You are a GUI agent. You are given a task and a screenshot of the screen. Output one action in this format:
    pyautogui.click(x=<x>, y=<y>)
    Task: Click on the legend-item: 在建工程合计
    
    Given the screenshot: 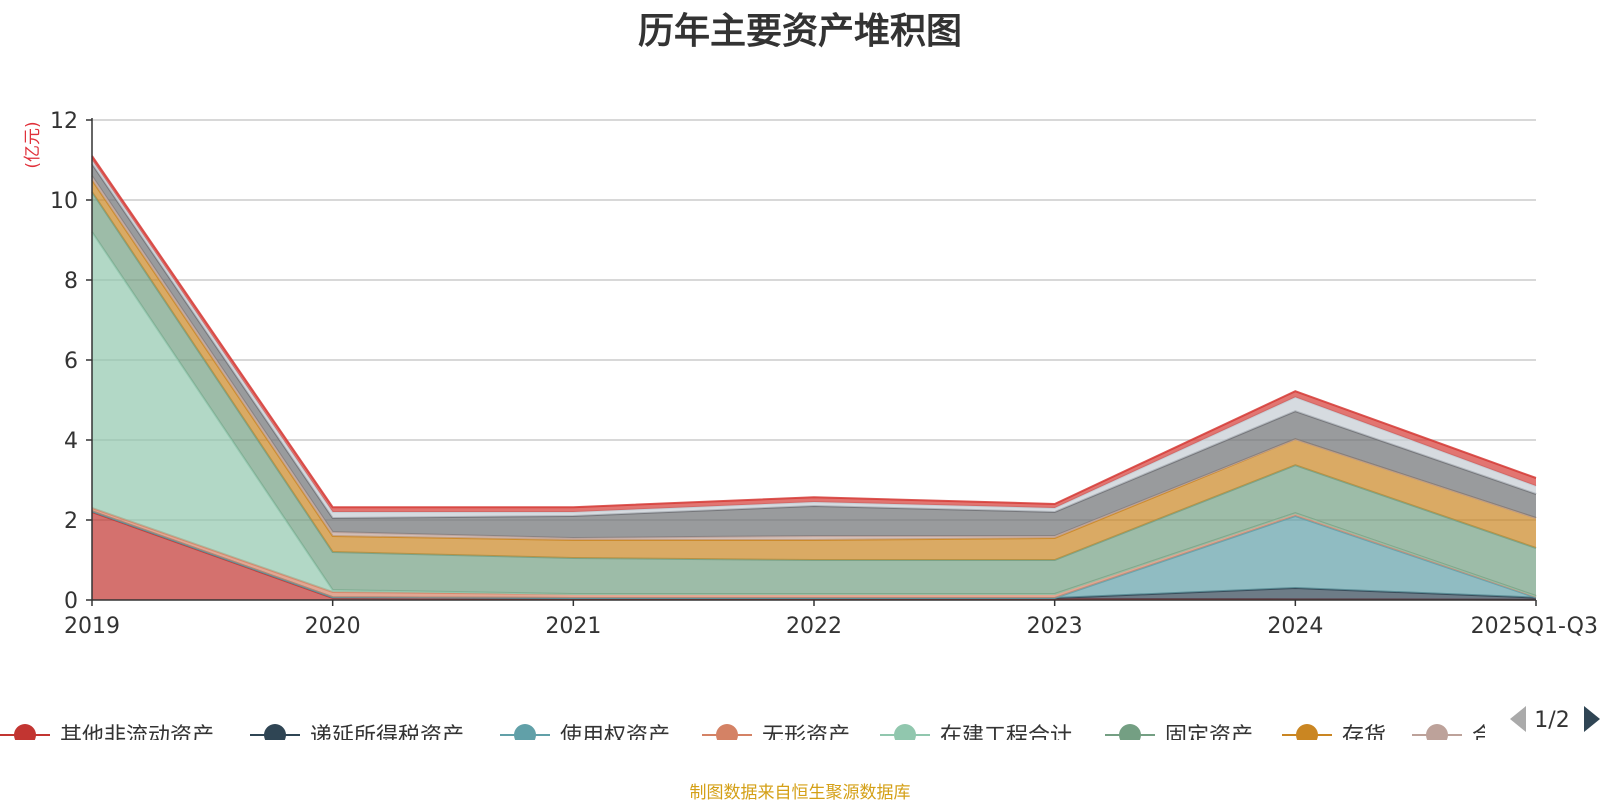 What is the action you would take?
    pyautogui.click(x=976, y=736)
    